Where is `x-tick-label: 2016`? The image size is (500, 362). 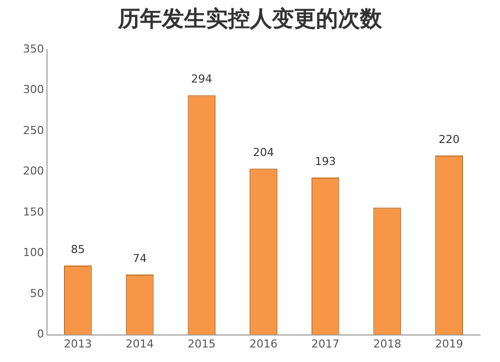
x-tick-label: 2016 is located at coordinates (264, 343).